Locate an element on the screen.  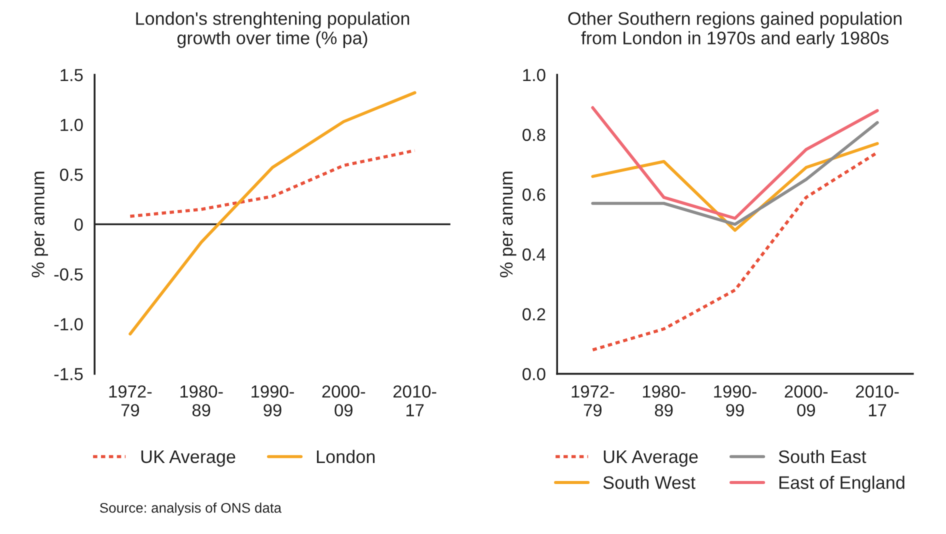
y-tick-label: 1.5 is located at coordinates (71, 75).